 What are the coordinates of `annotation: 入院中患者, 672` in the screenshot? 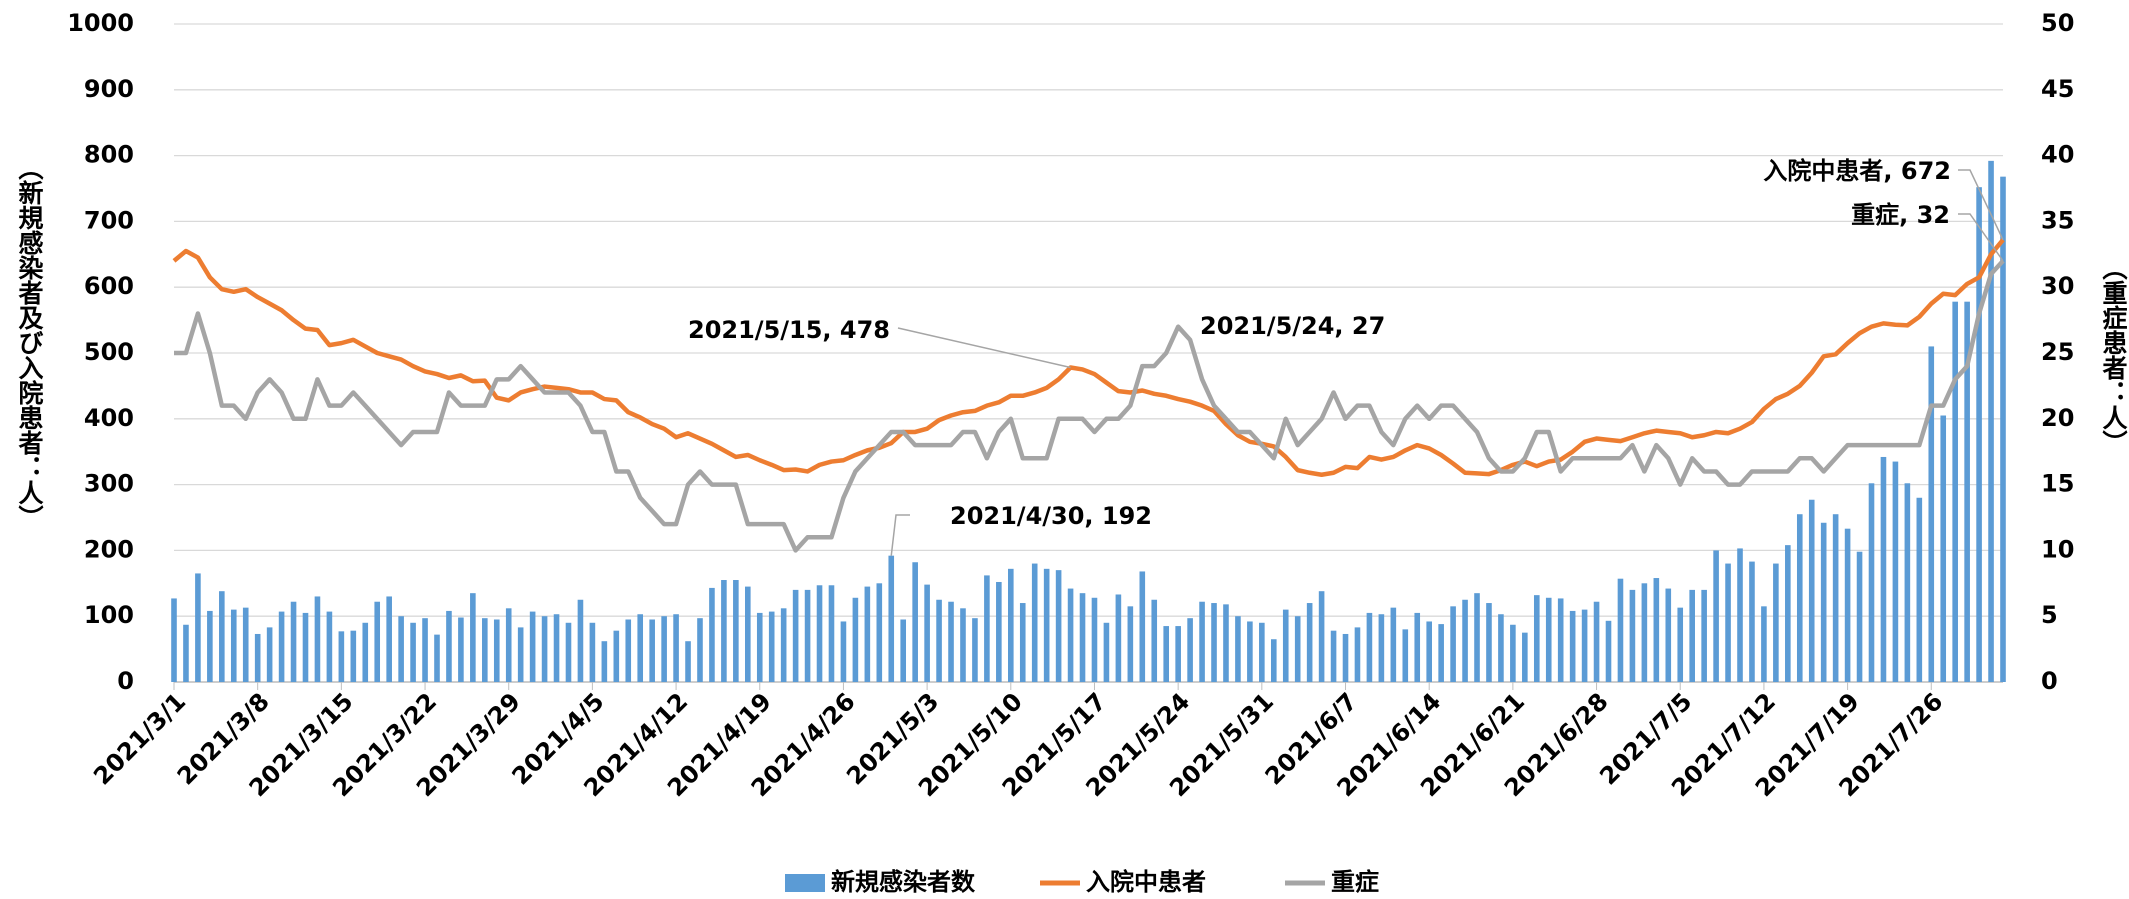 It's located at (1857, 171).